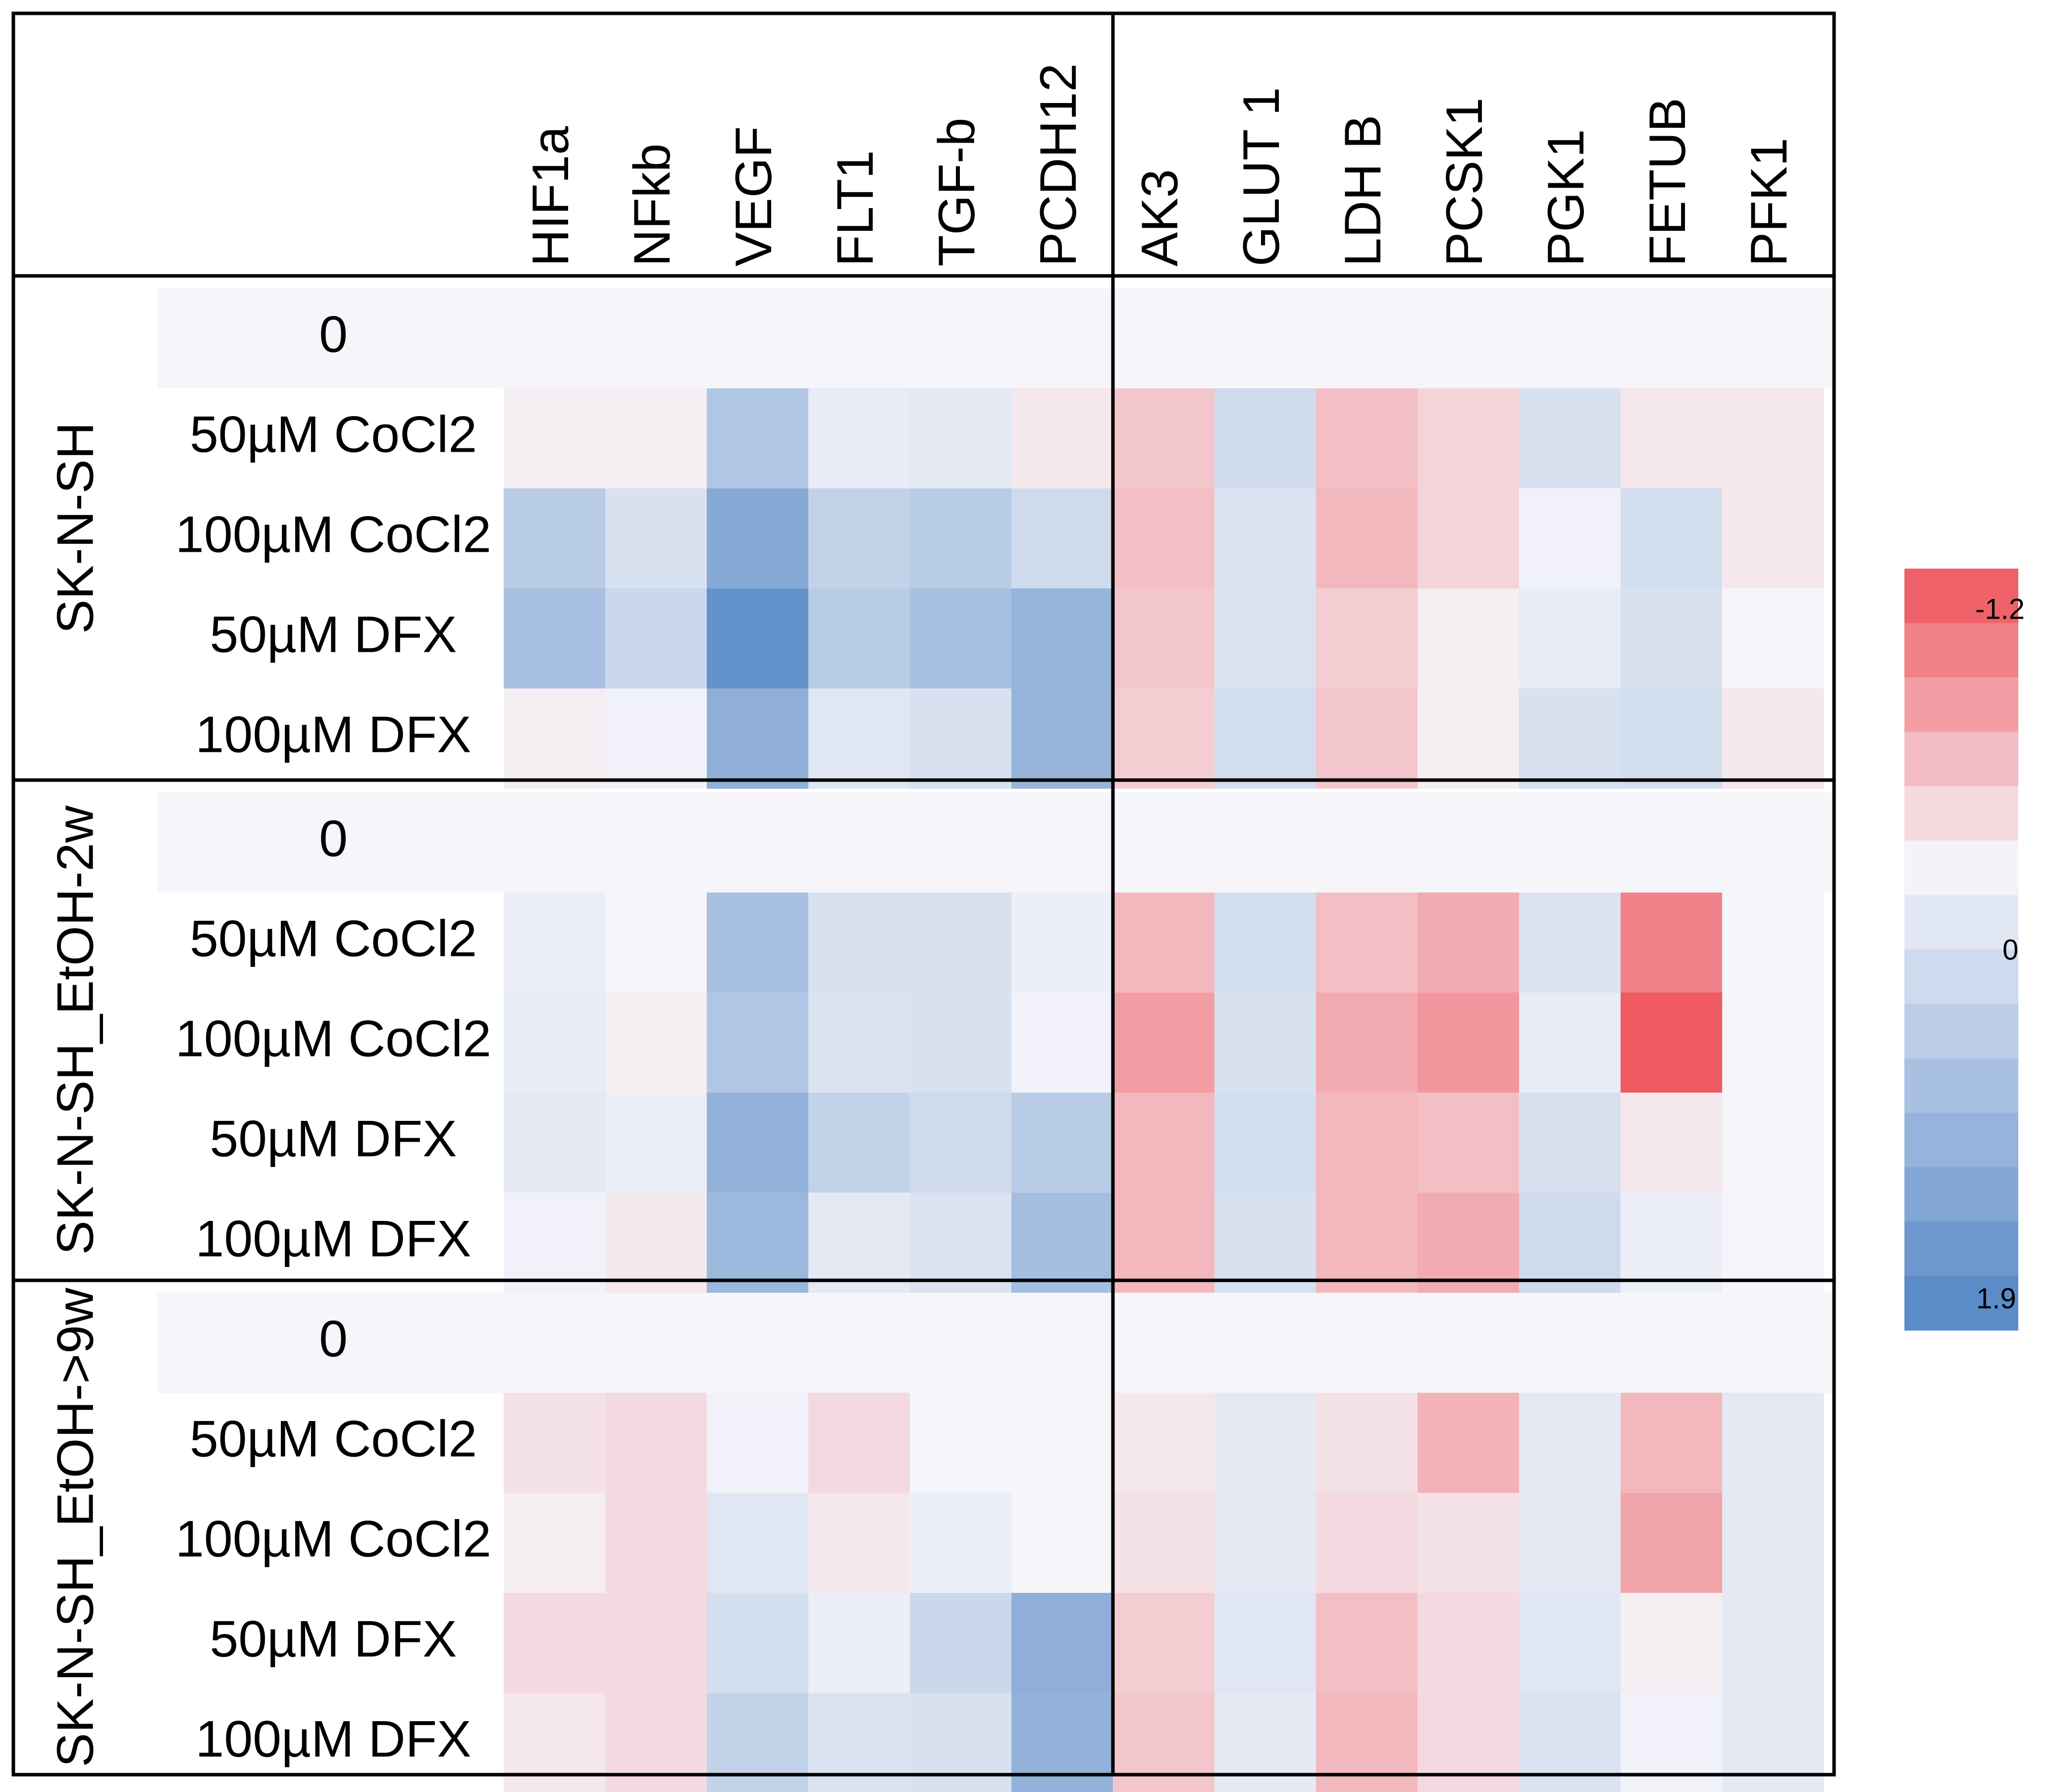 The image size is (2051, 1792). What do you see at coordinates (333, 635) in the screenshot?
I see `row-label: 50µM DFX` at bounding box center [333, 635].